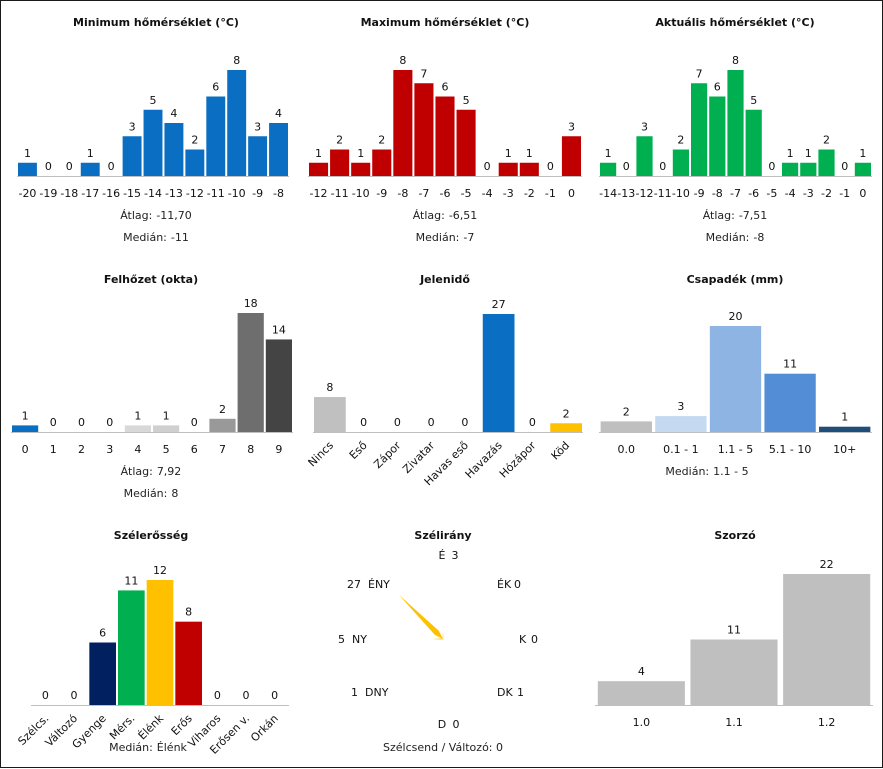 This screenshot has width=883, height=769. What do you see at coordinates (279, 329) in the screenshot?
I see `data-label: 14` at bounding box center [279, 329].